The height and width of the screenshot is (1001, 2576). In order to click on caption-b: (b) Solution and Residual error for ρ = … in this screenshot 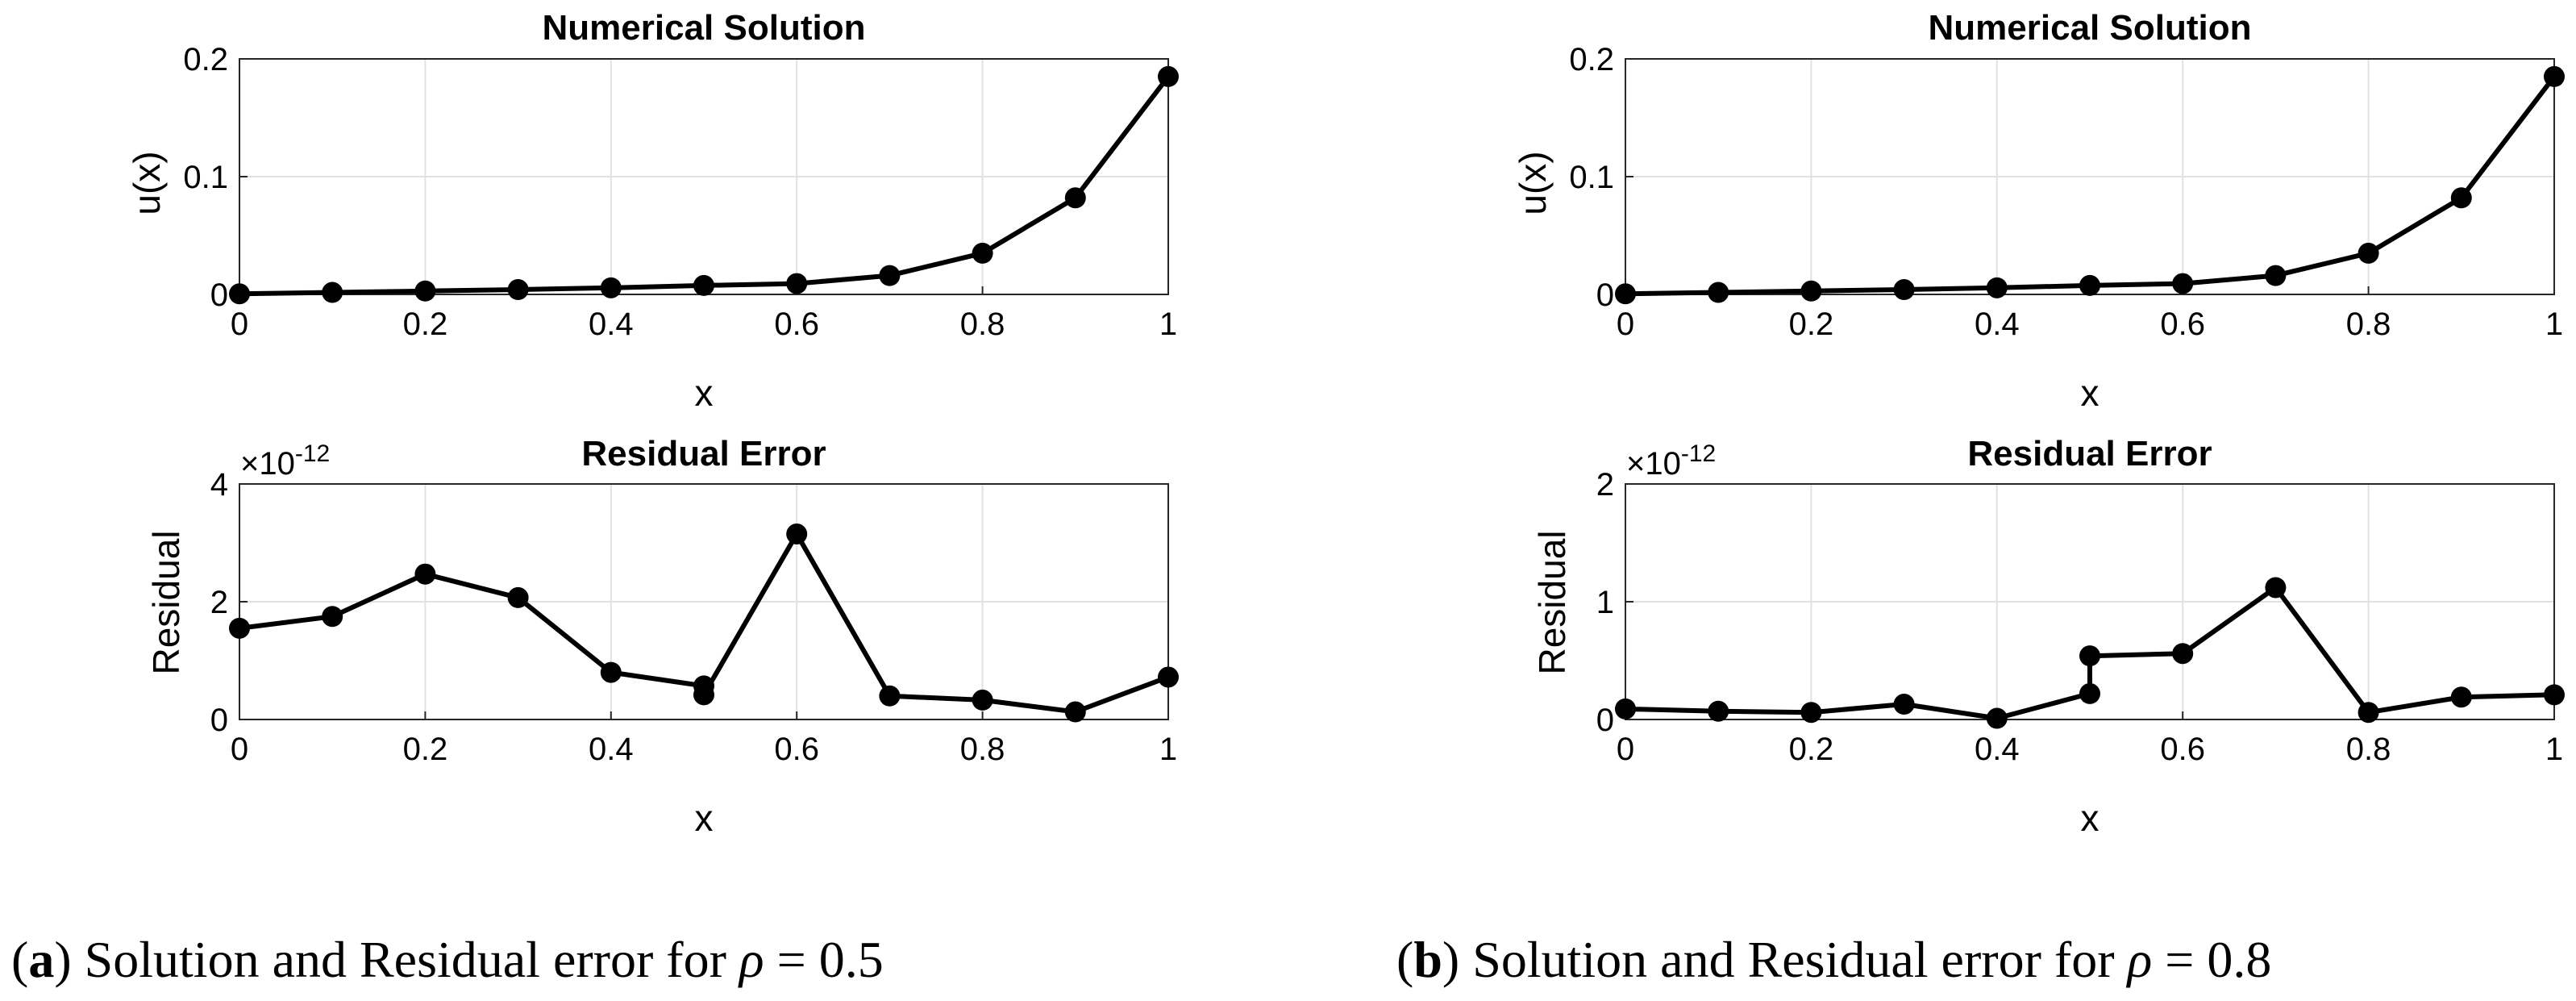, I will do `click(1834, 960)`.